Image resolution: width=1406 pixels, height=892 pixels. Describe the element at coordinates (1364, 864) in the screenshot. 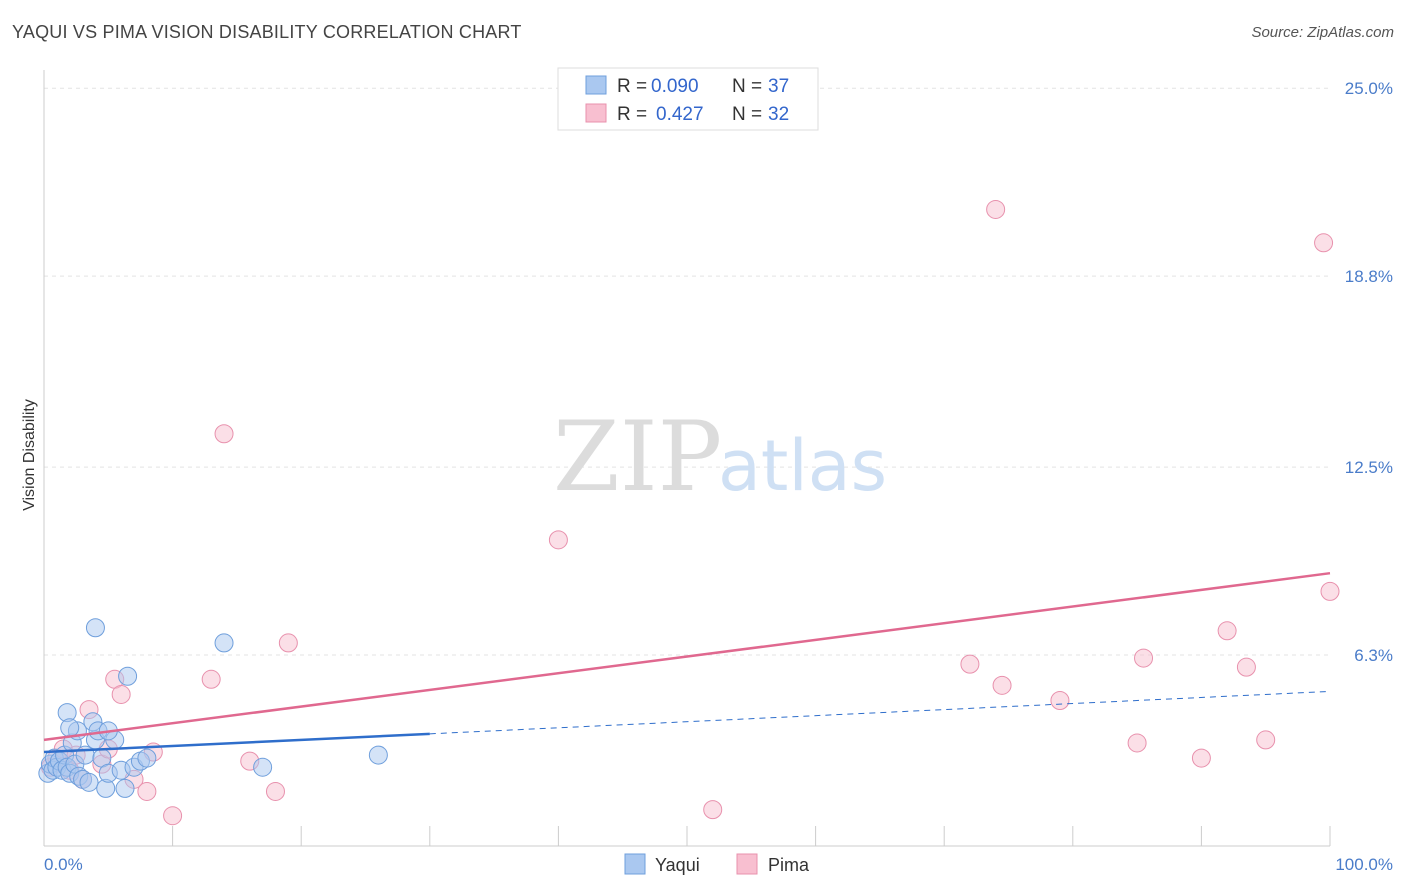

I see `x-tick-label-max: 100.0%` at that location.